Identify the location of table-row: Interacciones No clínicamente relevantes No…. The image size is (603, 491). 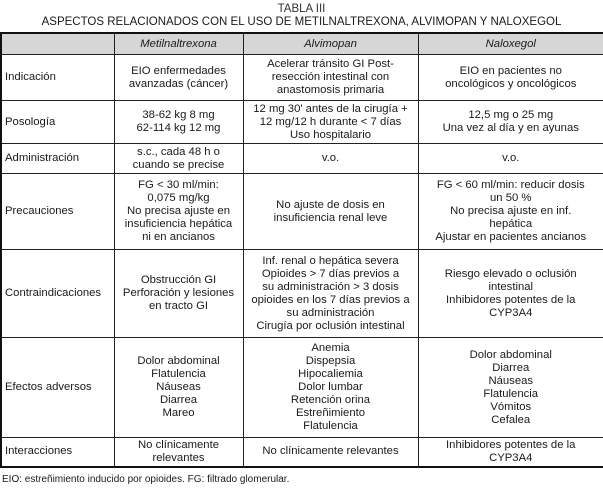
(301, 452).